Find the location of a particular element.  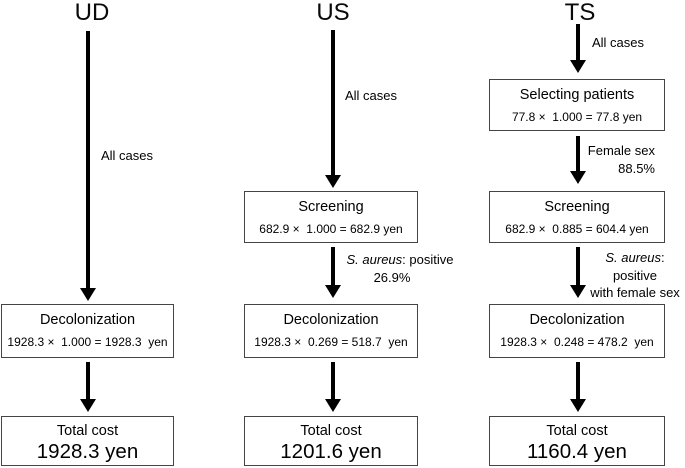

ts-all-cases-label: All cases is located at coordinates (618, 42).